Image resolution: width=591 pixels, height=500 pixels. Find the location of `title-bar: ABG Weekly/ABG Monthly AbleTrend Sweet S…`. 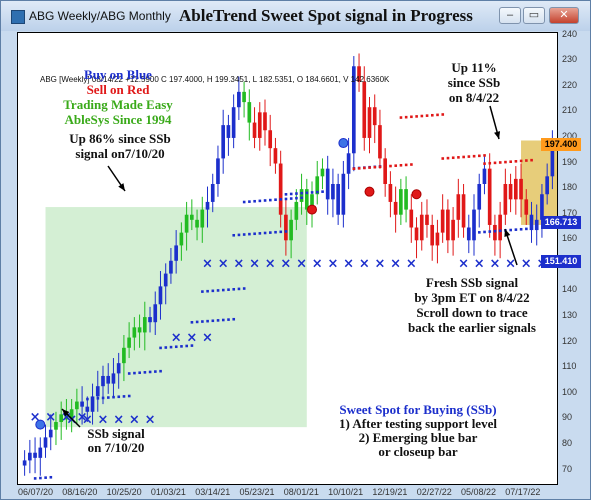

title-bar: ABG Weekly/ABG Monthly AbleTrend Sweet S… is located at coordinates (295, 16).